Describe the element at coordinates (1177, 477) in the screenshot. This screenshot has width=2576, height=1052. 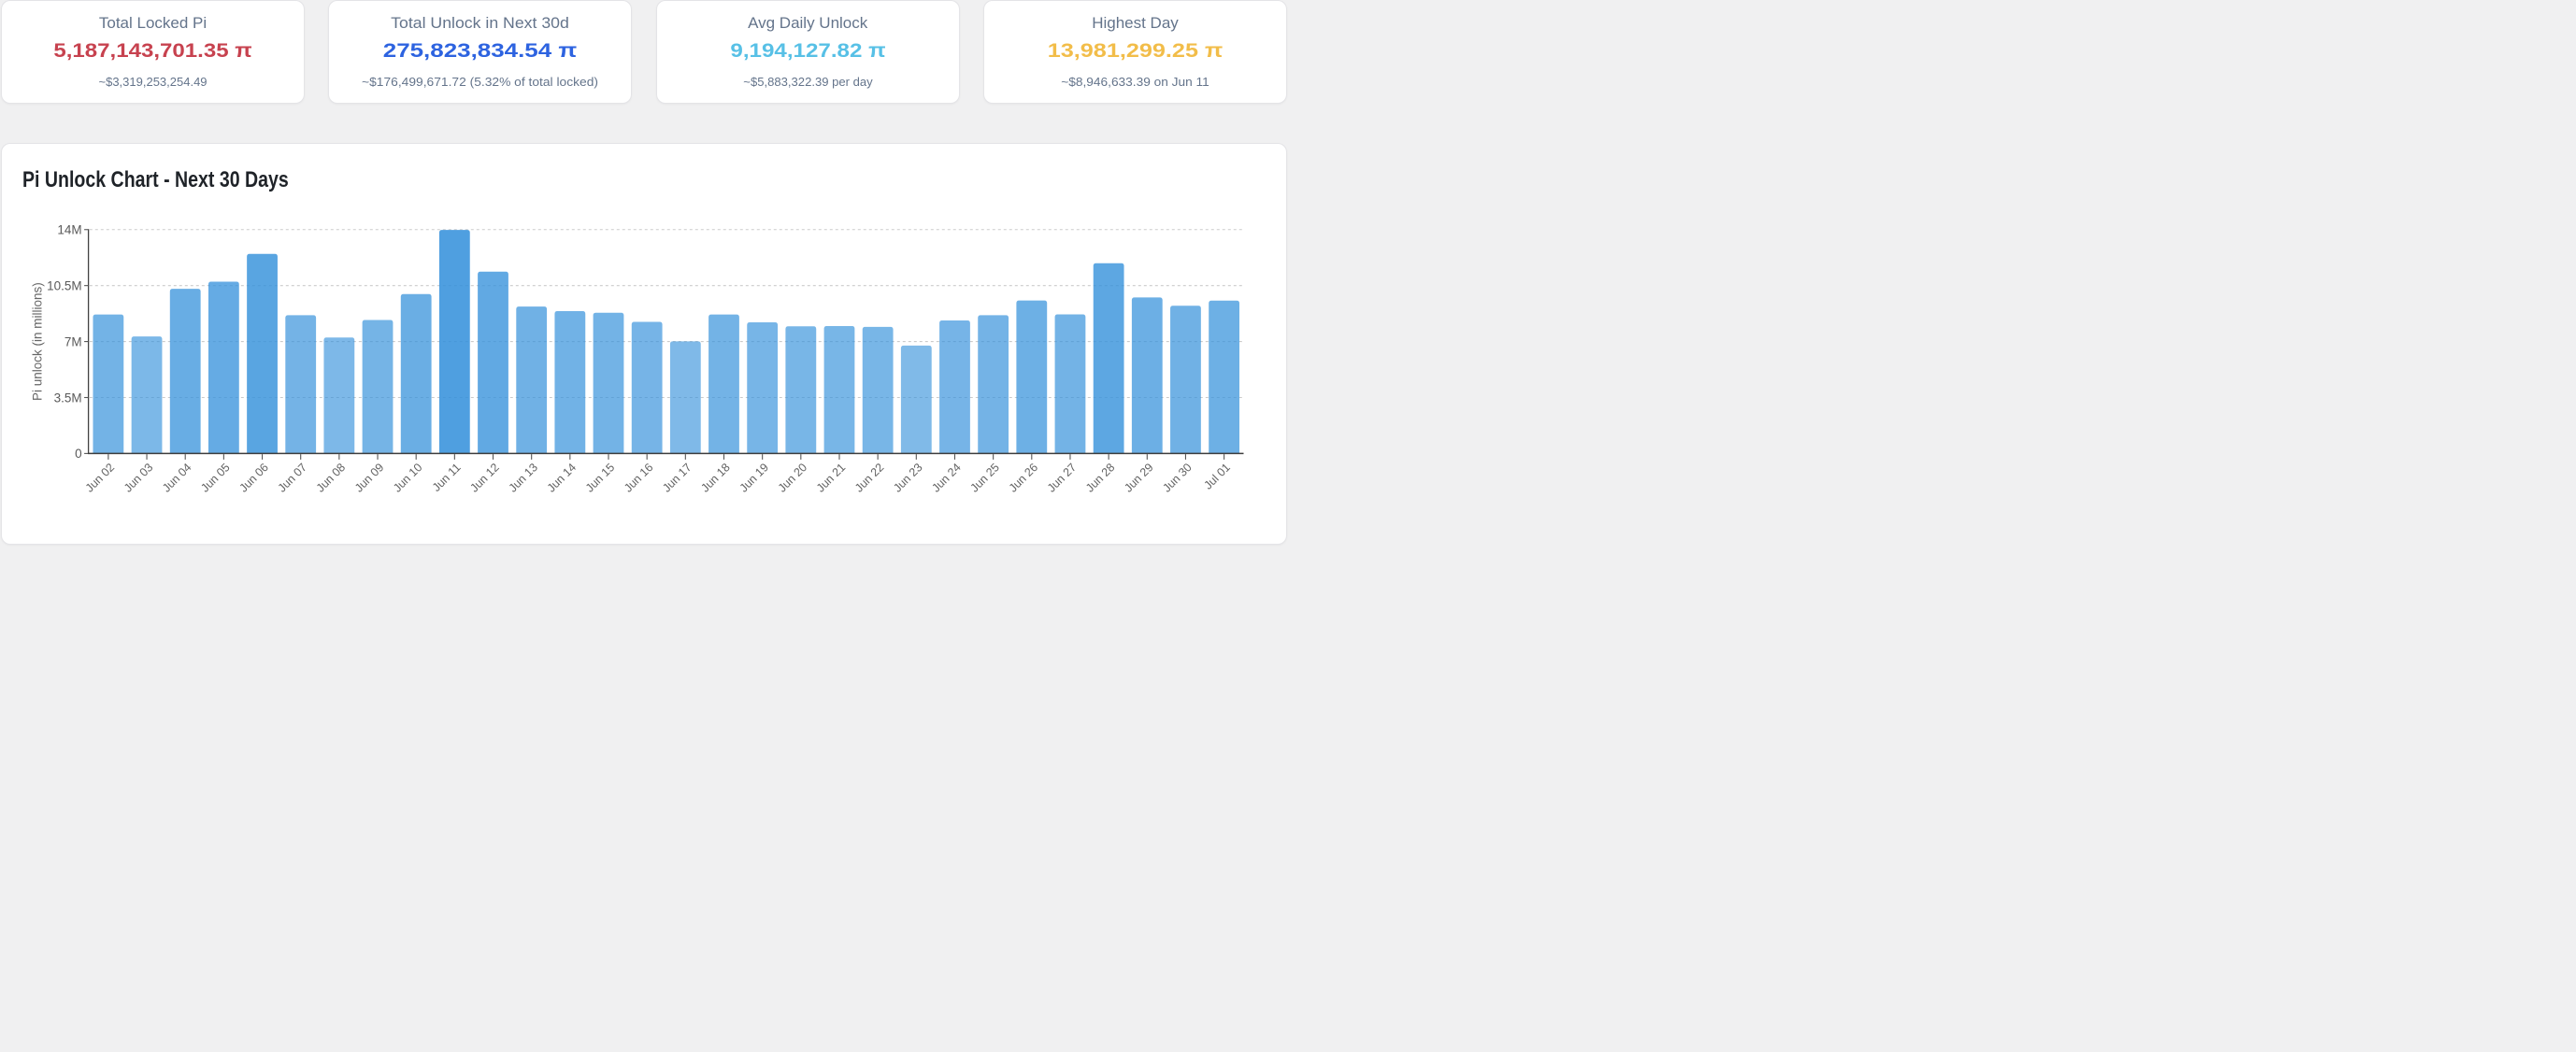
I see `svg-text: Jun 30` at that location.